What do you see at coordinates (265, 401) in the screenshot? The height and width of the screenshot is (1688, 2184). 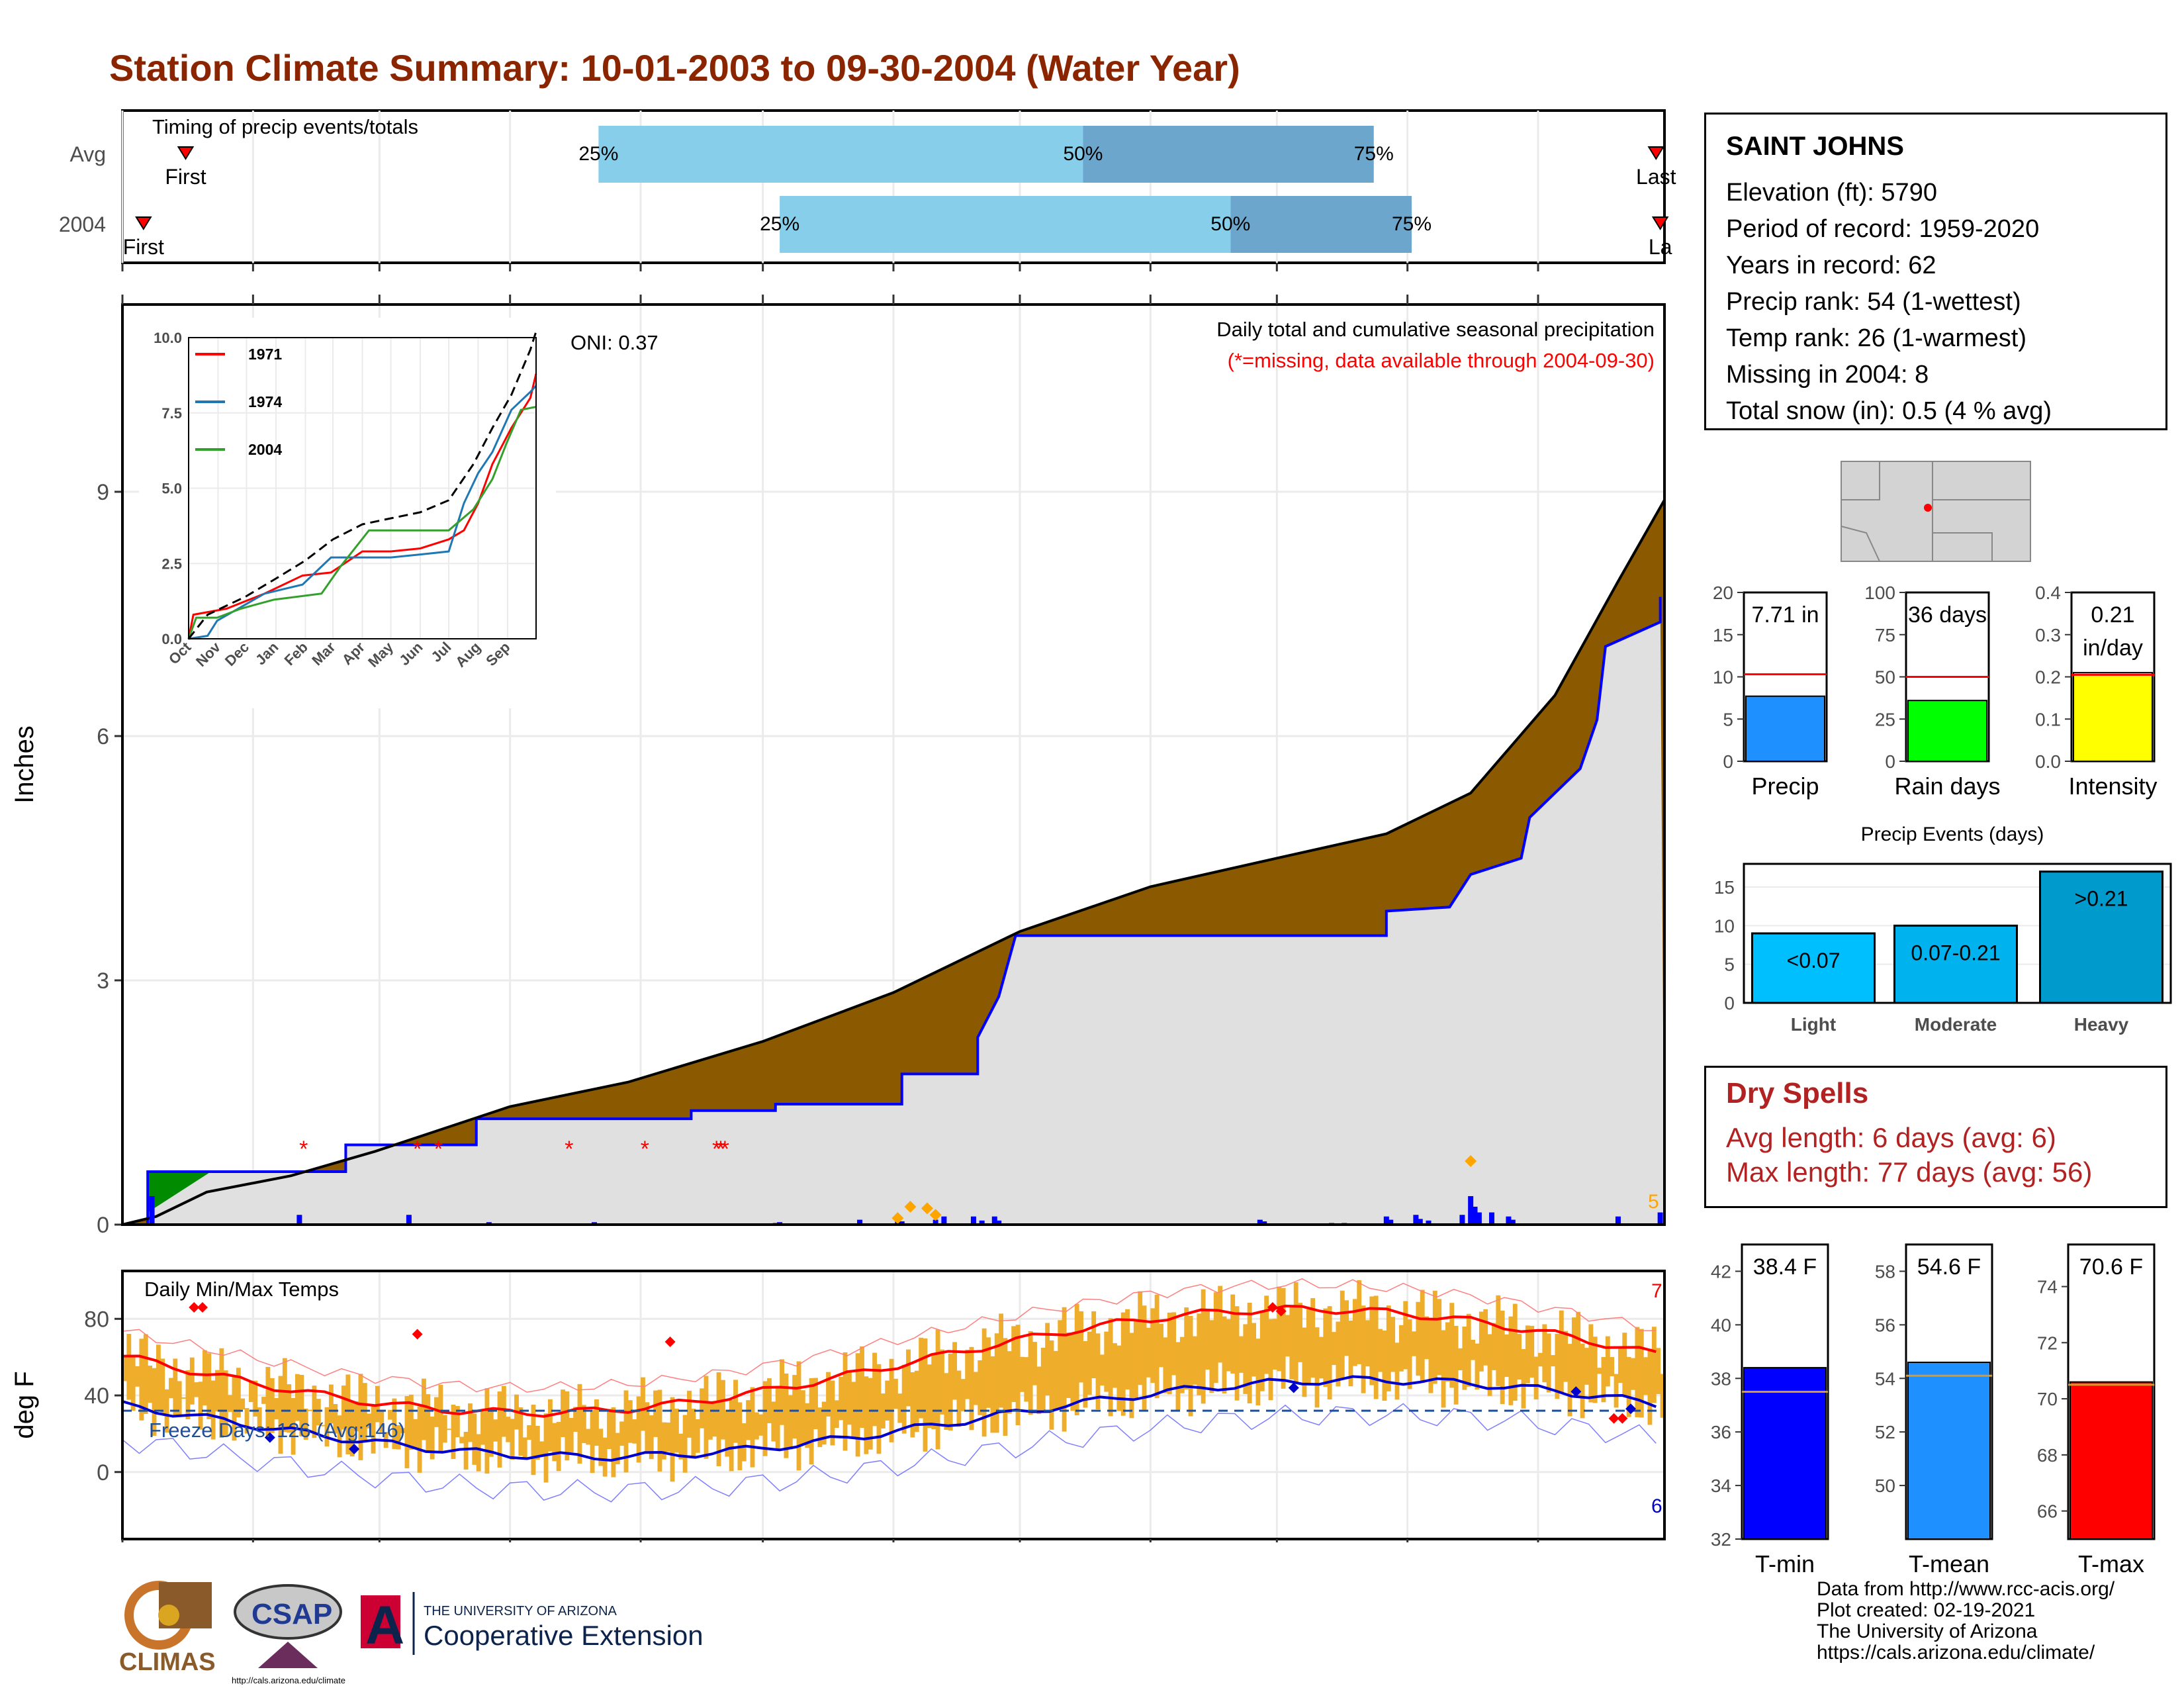 I see `inset-legend-label: 1974` at bounding box center [265, 401].